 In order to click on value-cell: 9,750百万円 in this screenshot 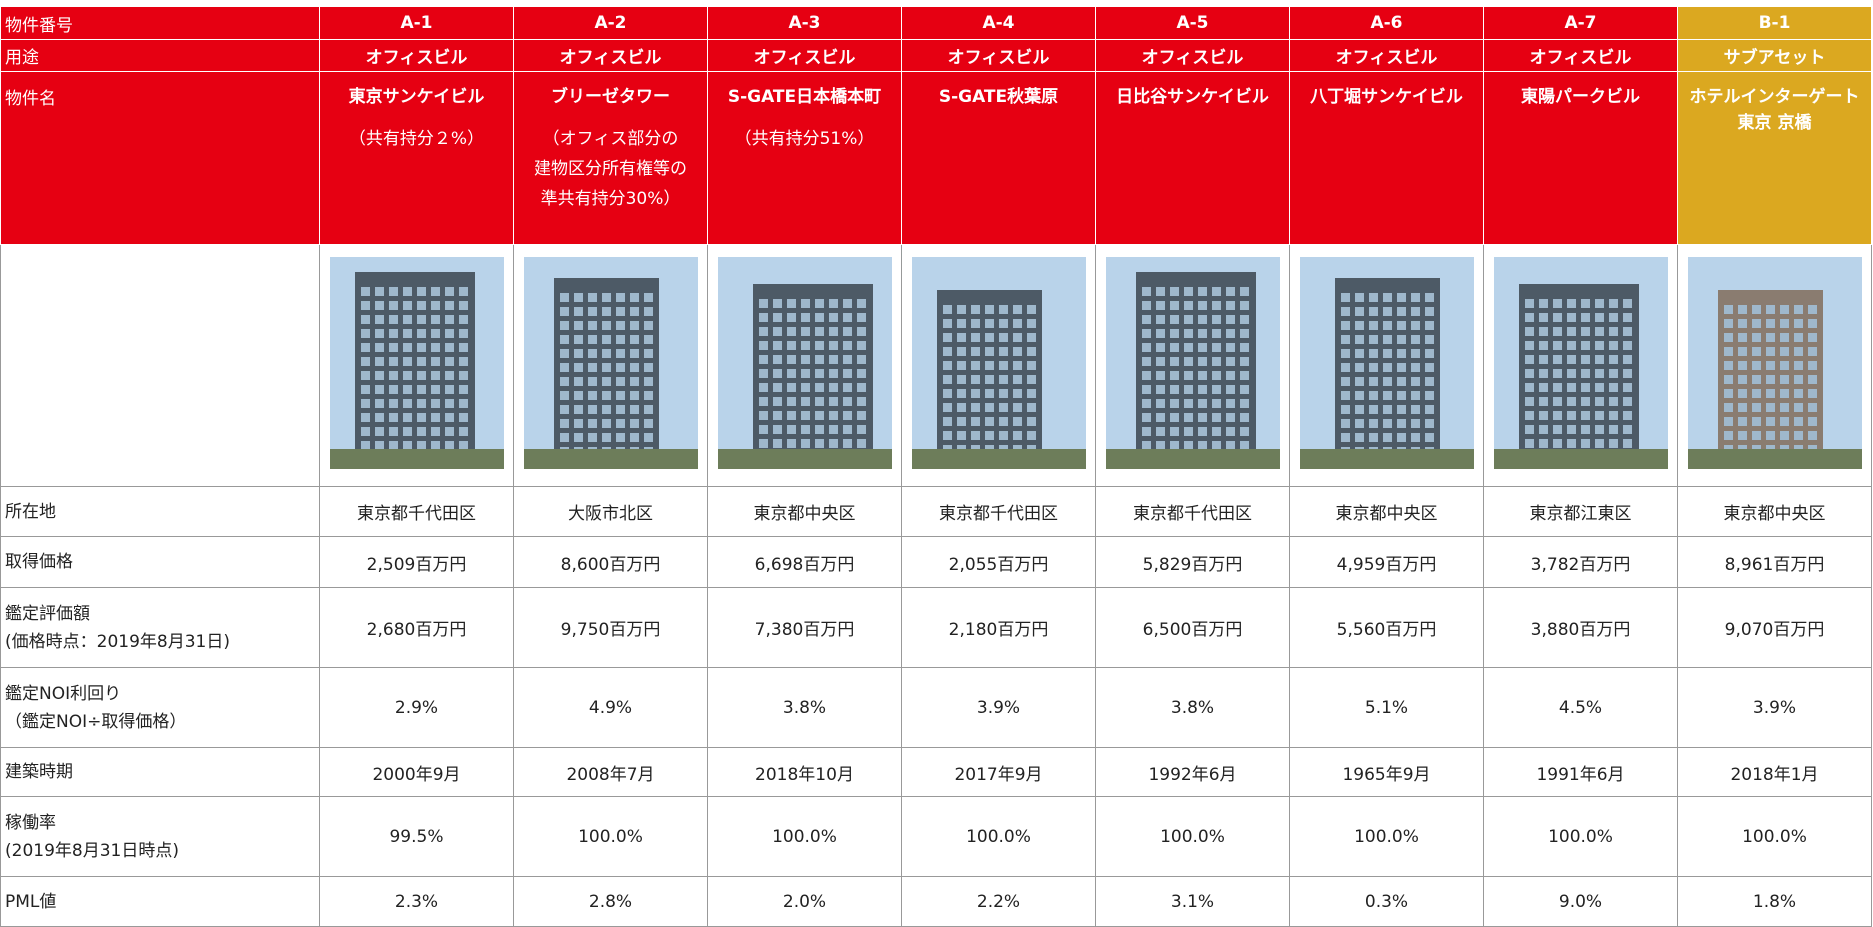, I will do `click(610, 627)`.